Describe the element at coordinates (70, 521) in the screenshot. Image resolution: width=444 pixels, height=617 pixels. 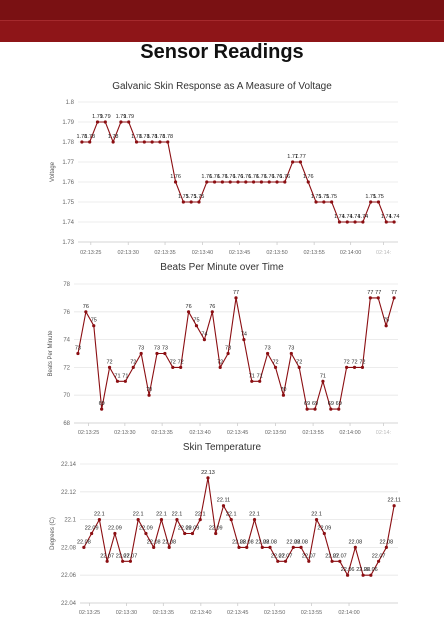
I see `y-tick-label: 22.1` at that location.